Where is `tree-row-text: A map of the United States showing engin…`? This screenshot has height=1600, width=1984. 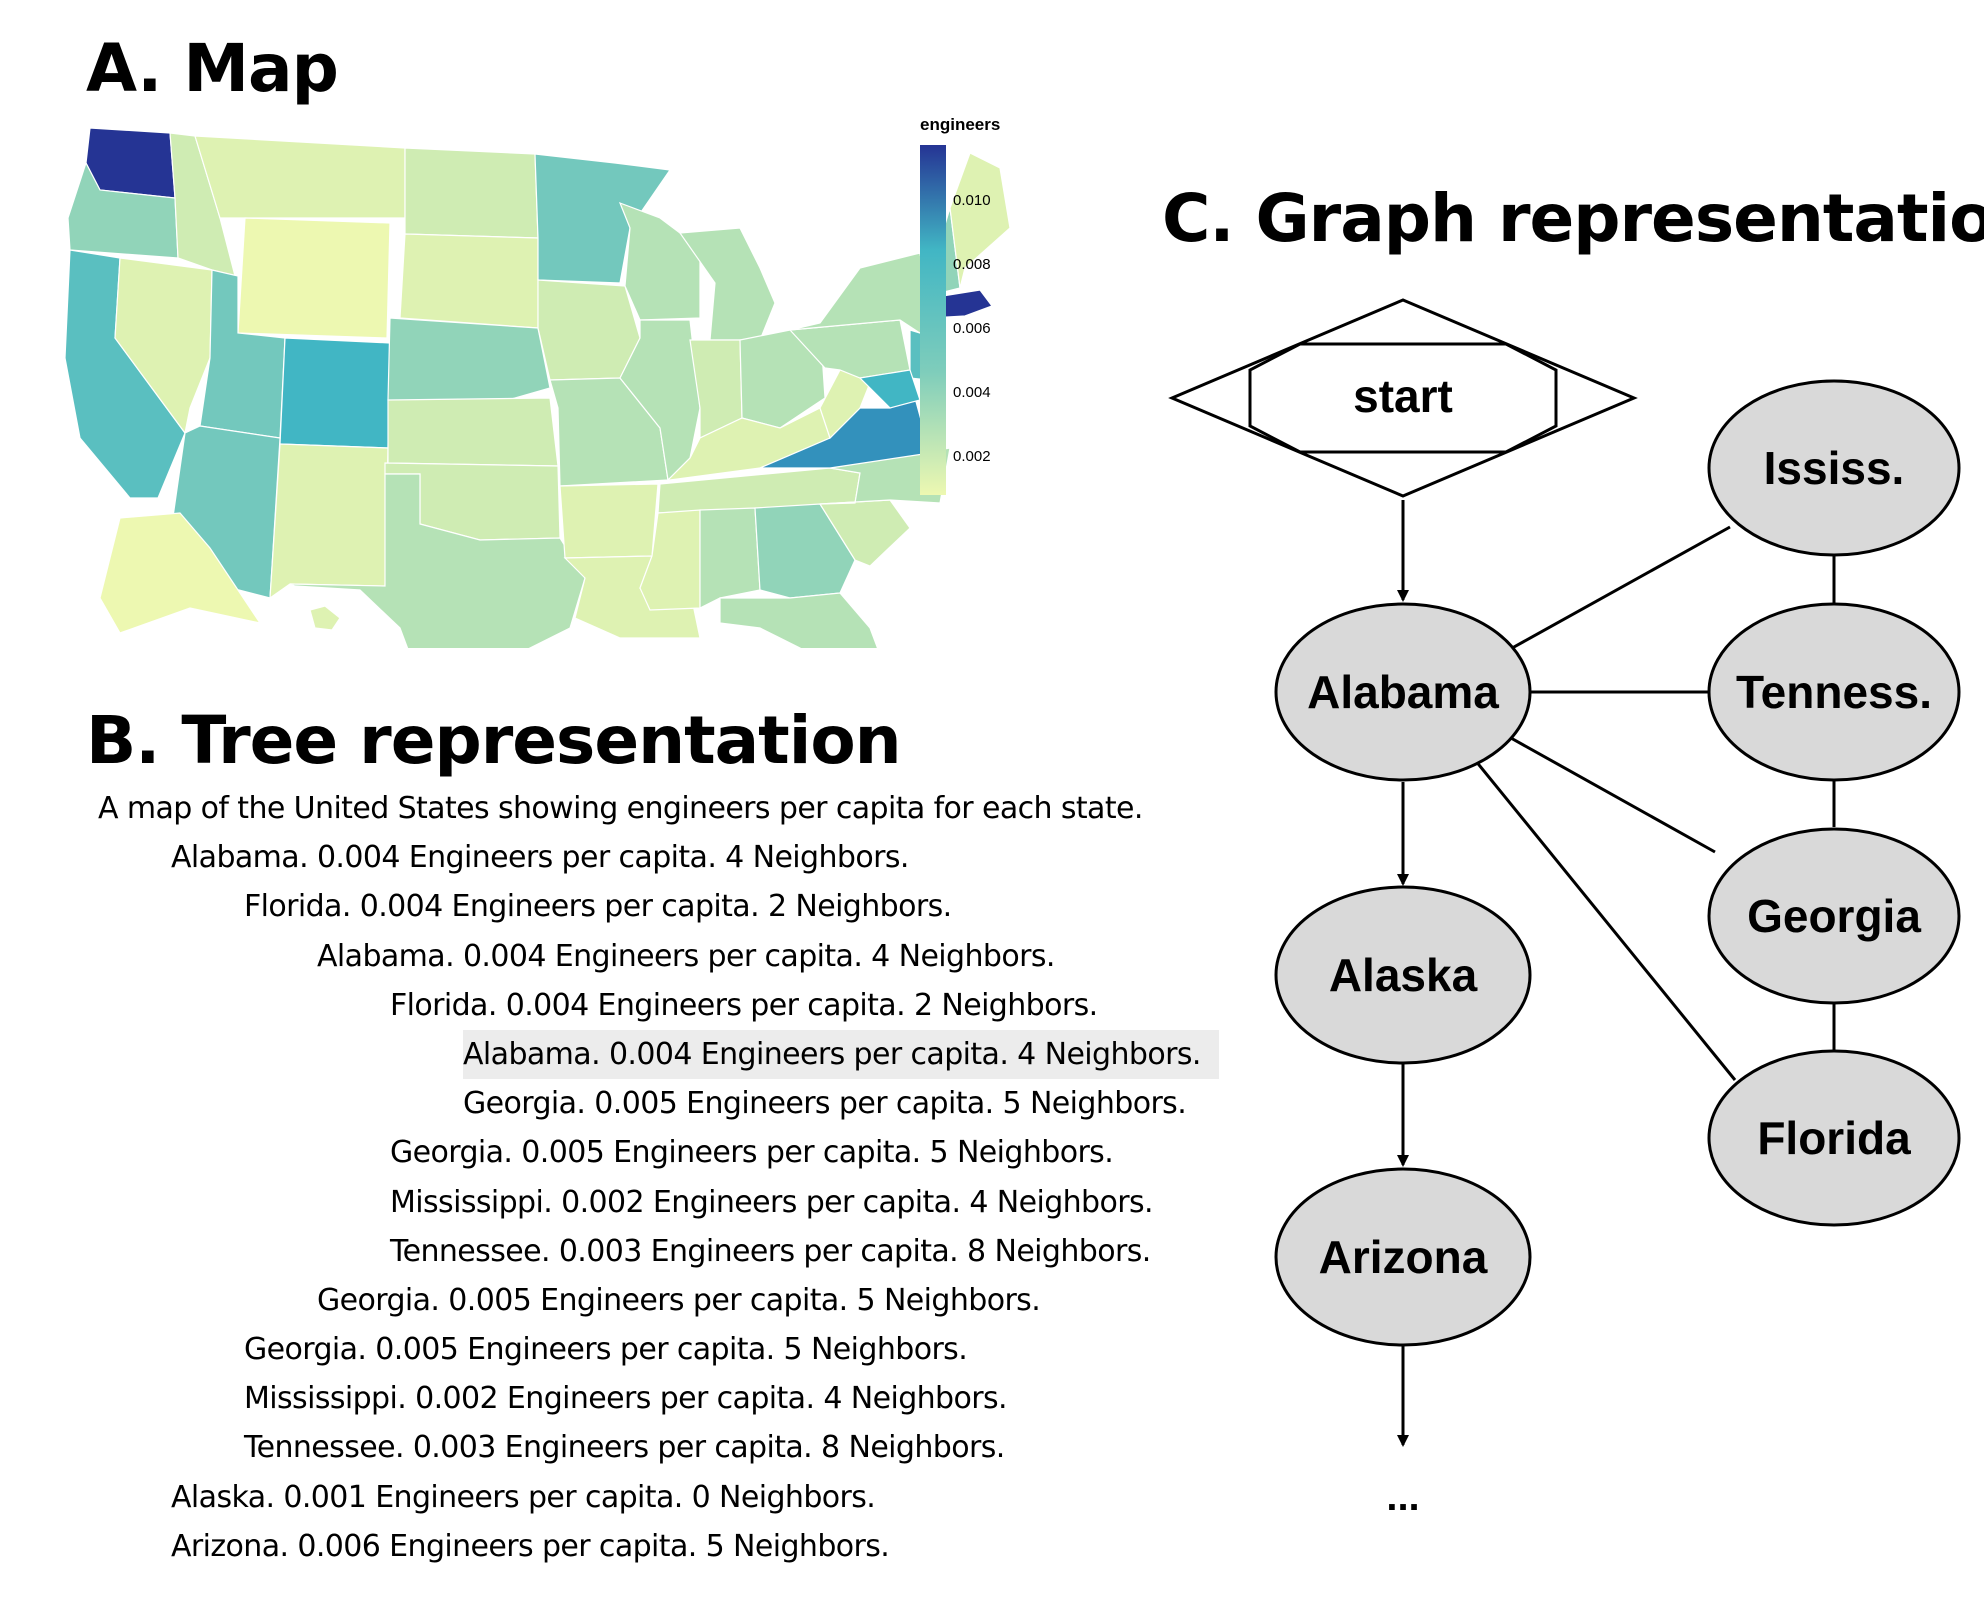 tree-row-text: A map of the United States showing engin… is located at coordinates (620, 808).